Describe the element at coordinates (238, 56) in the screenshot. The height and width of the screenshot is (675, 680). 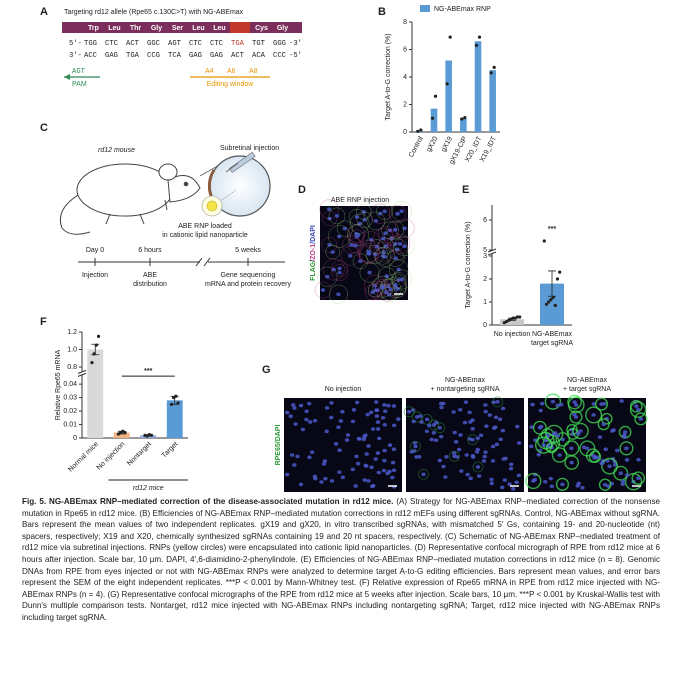
I see `codon: ACT` at that location.